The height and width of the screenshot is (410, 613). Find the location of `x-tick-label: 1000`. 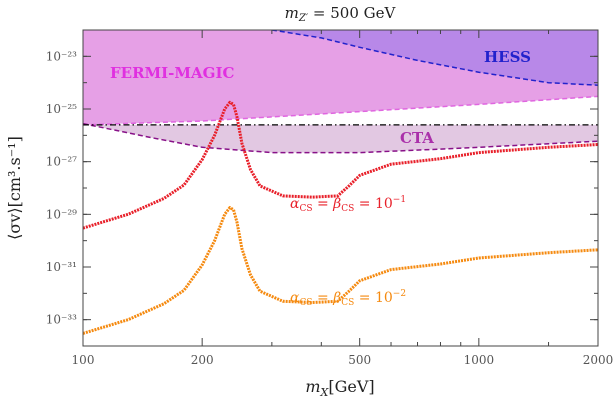

x-tick-label: 1000 is located at coordinates (479, 360).